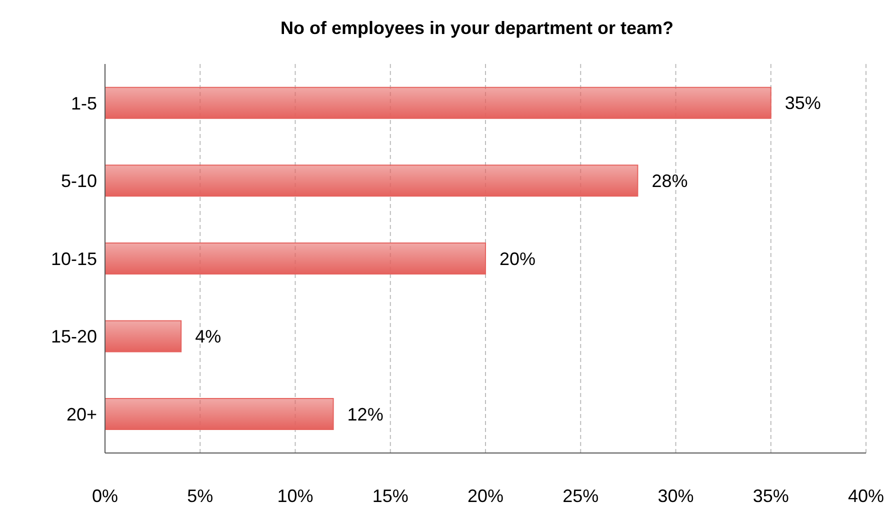 This screenshot has height=525, width=894. Describe the element at coordinates (390, 496) in the screenshot. I see `x-tick-label: 15%` at that location.